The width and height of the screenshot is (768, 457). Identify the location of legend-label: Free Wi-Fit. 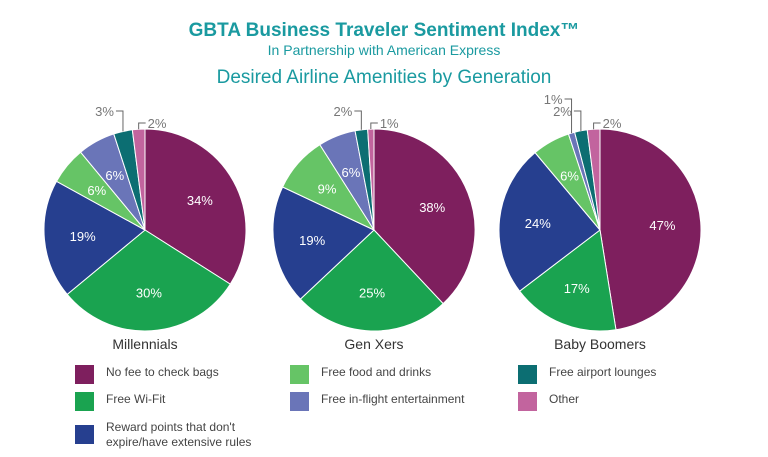
(136, 399).